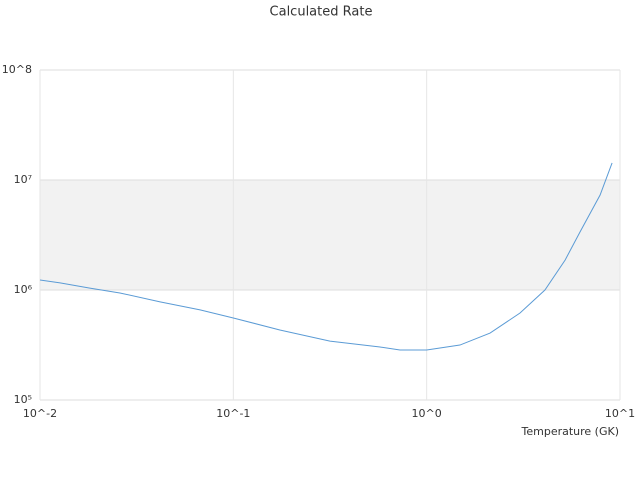  What do you see at coordinates (570, 431) in the screenshot?
I see `x-axis-label: Temperature (GK)` at bounding box center [570, 431].